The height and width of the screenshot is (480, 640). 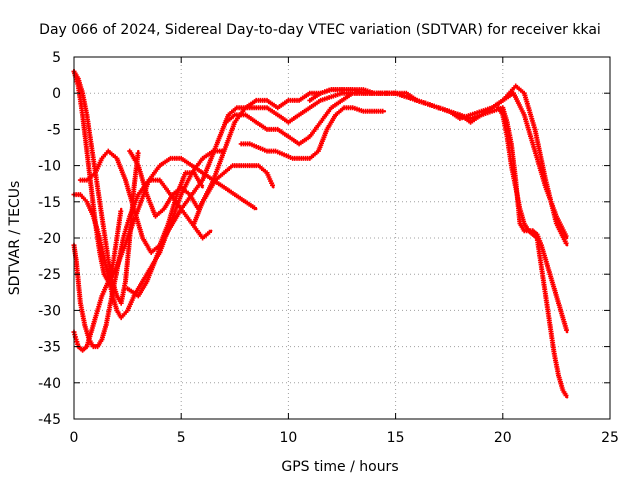 What do you see at coordinates (49, 420) in the screenshot?
I see `y-tick-label: -45` at bounding box center [49, 420].